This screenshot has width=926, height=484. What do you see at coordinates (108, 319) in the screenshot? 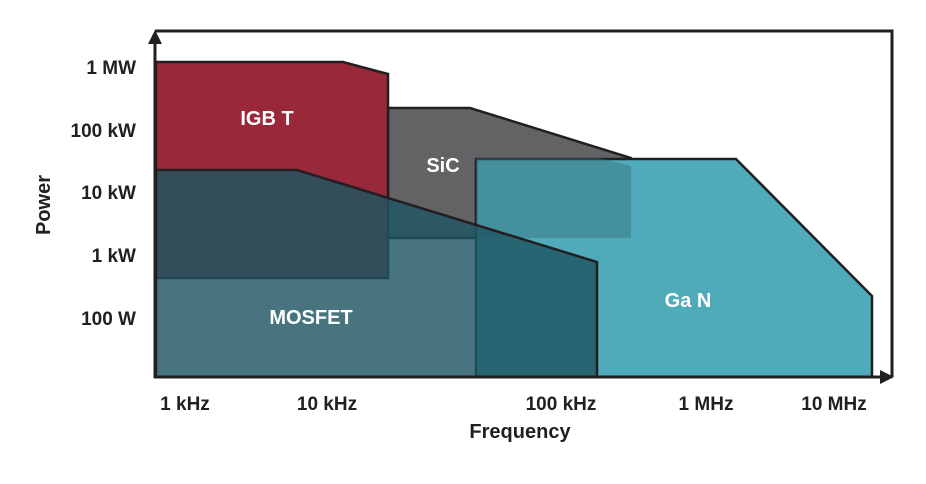
I see `y-tick-label: 100 W` at bounding box center [108, 319].